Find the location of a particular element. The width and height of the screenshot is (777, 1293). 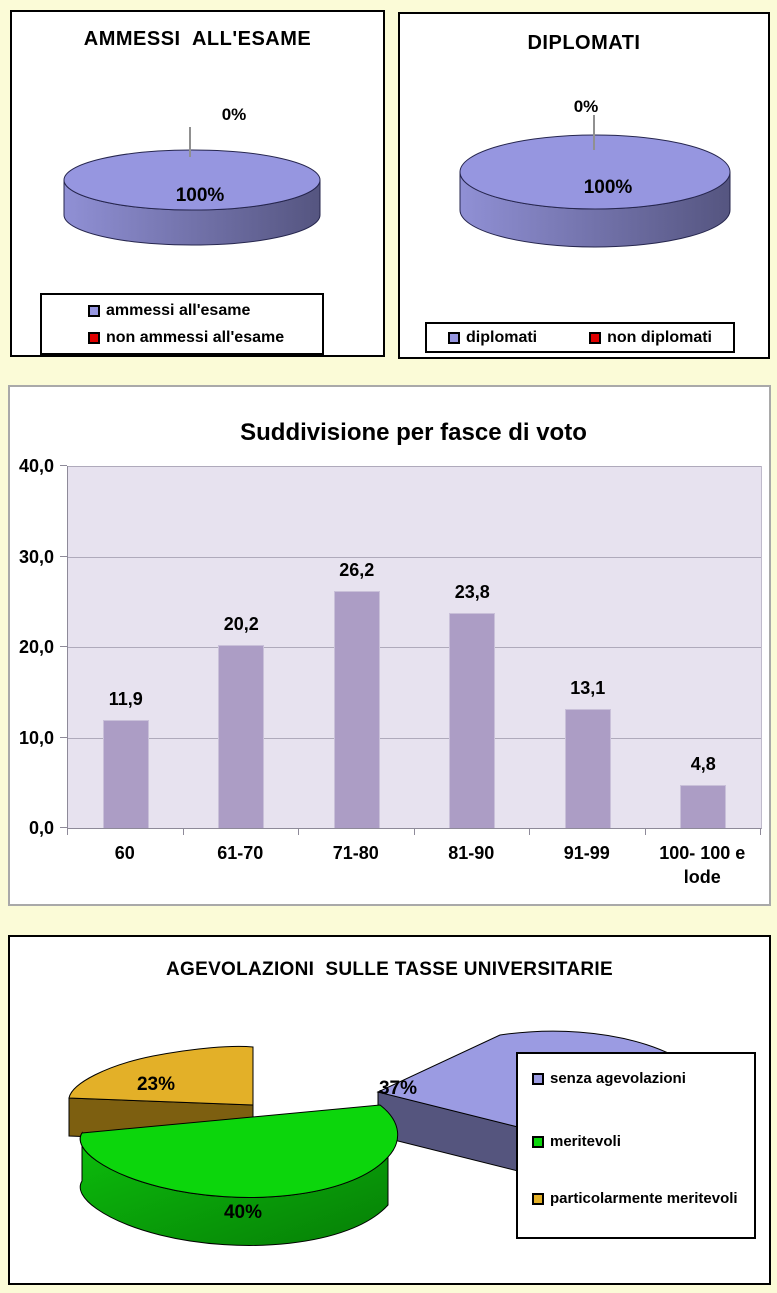

legend-item: diplomati is located at coordinates (492, 338).